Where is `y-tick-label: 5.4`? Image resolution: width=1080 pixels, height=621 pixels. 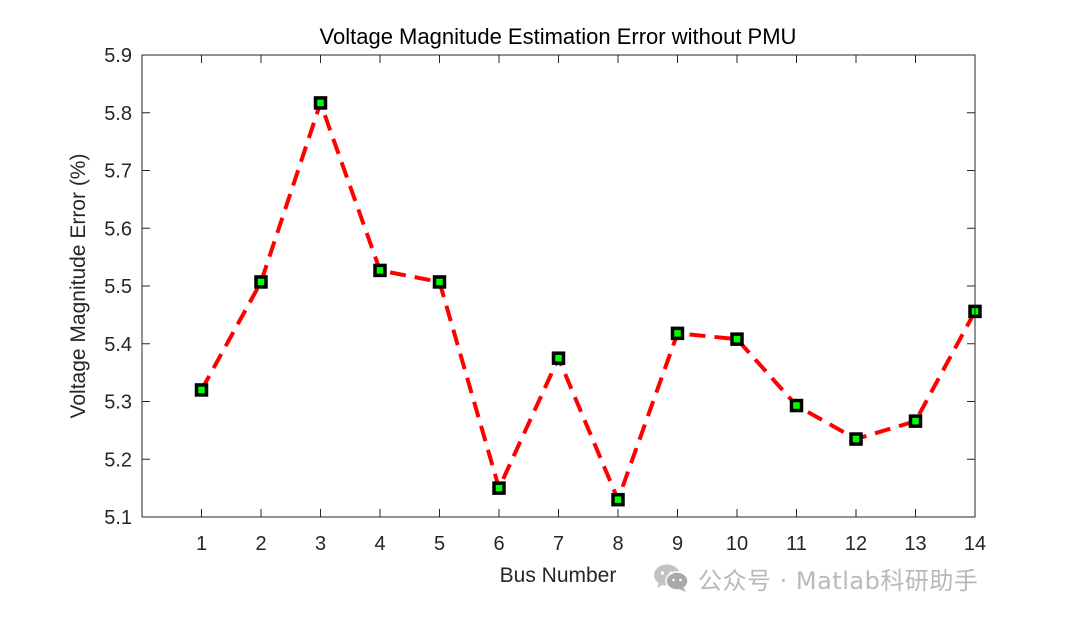
y-tick-label: 5.4 is located at coordinates (118, 345).